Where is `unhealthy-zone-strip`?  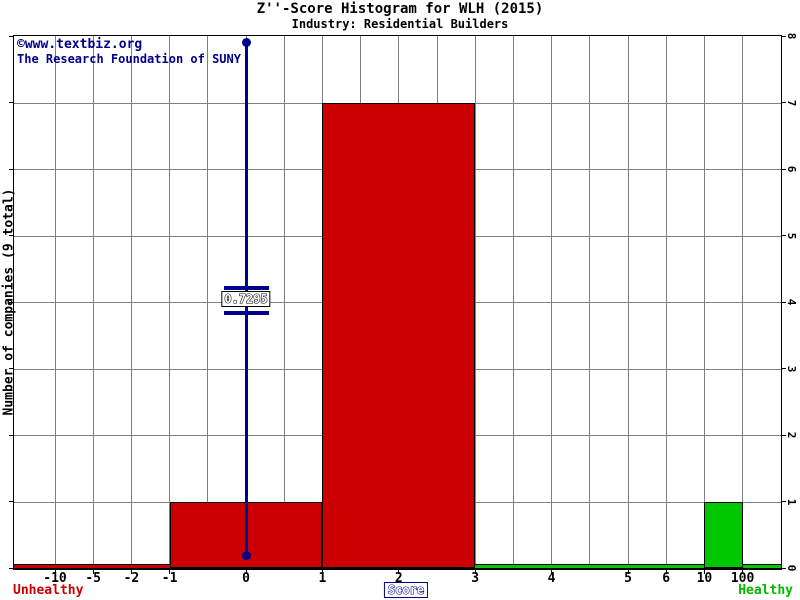
unhealthy-zone-strip is located at coordinates (92, 566).